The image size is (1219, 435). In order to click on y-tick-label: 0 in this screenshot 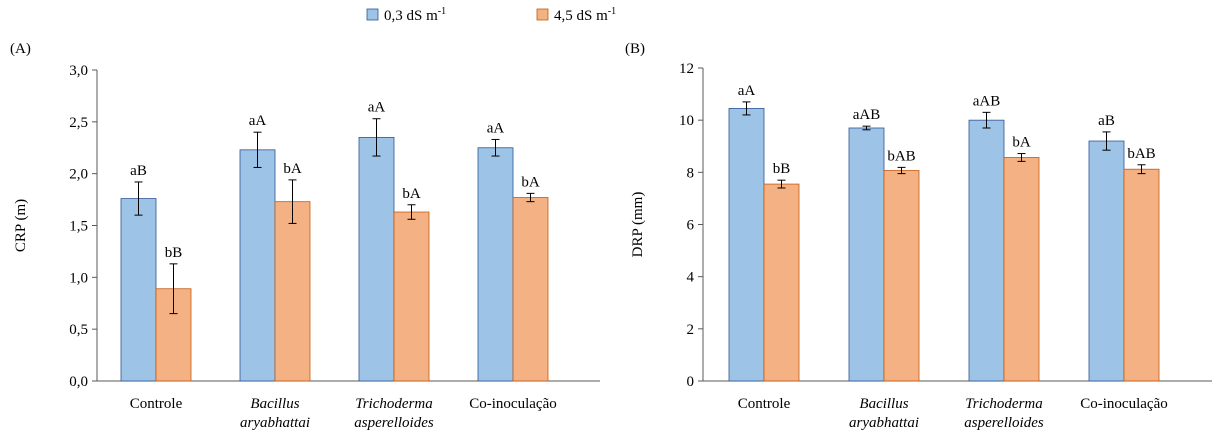, I will do `click(691, 382)`.